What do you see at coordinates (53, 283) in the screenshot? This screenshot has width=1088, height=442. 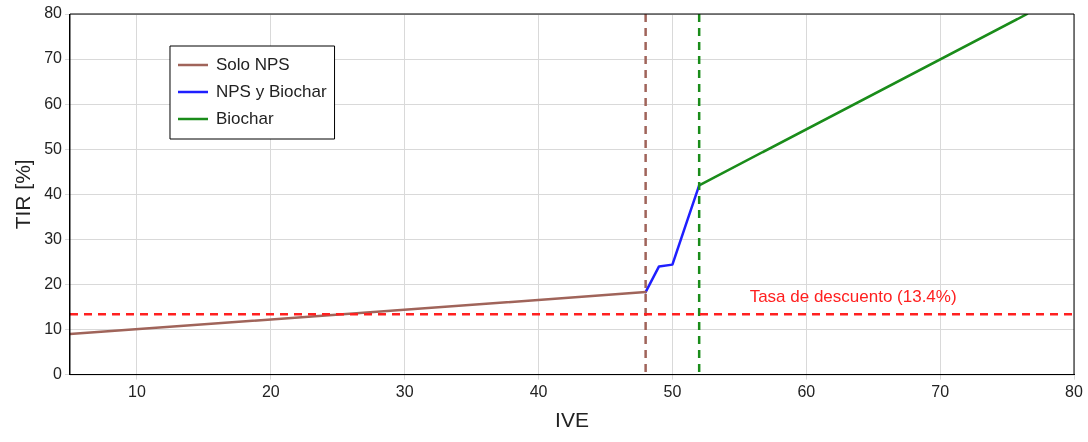 I see `y-tick-label: 20` at bounding box center [53, 283].